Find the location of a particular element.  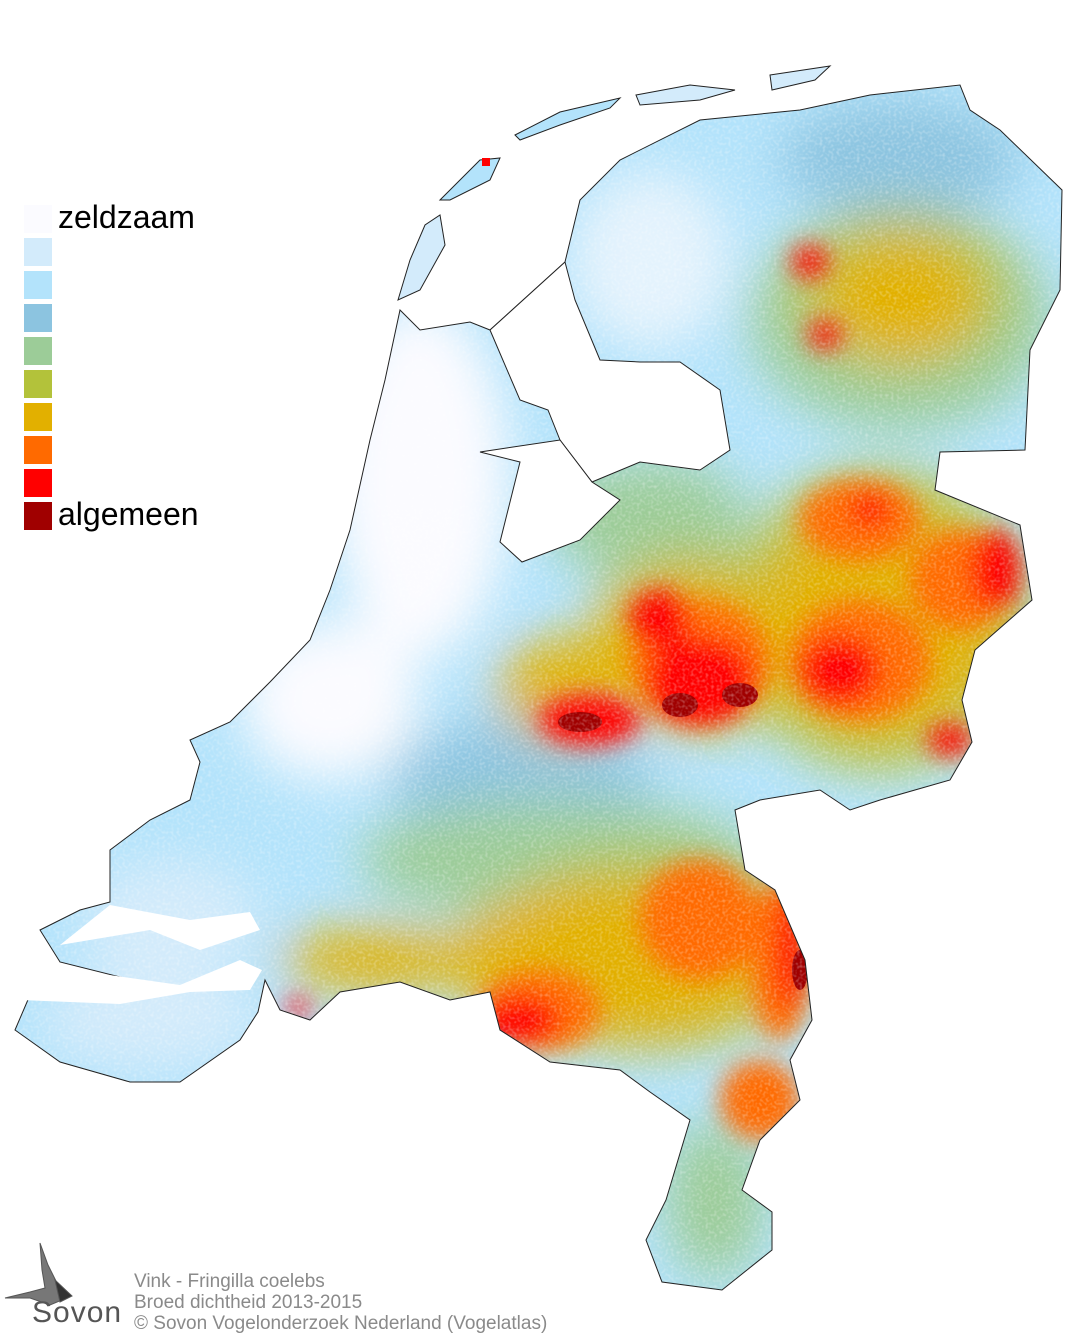

westerschelde is located at coordinates (141, 982).